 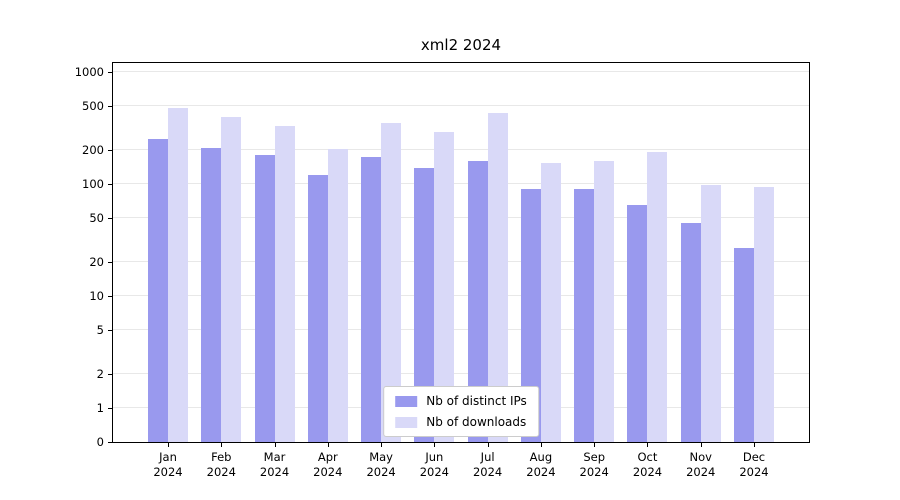 What do you see at coordinates (100, 442) in the screenshot?
I see `y-tick-label-0: 0` at bounding box center [100, 442].